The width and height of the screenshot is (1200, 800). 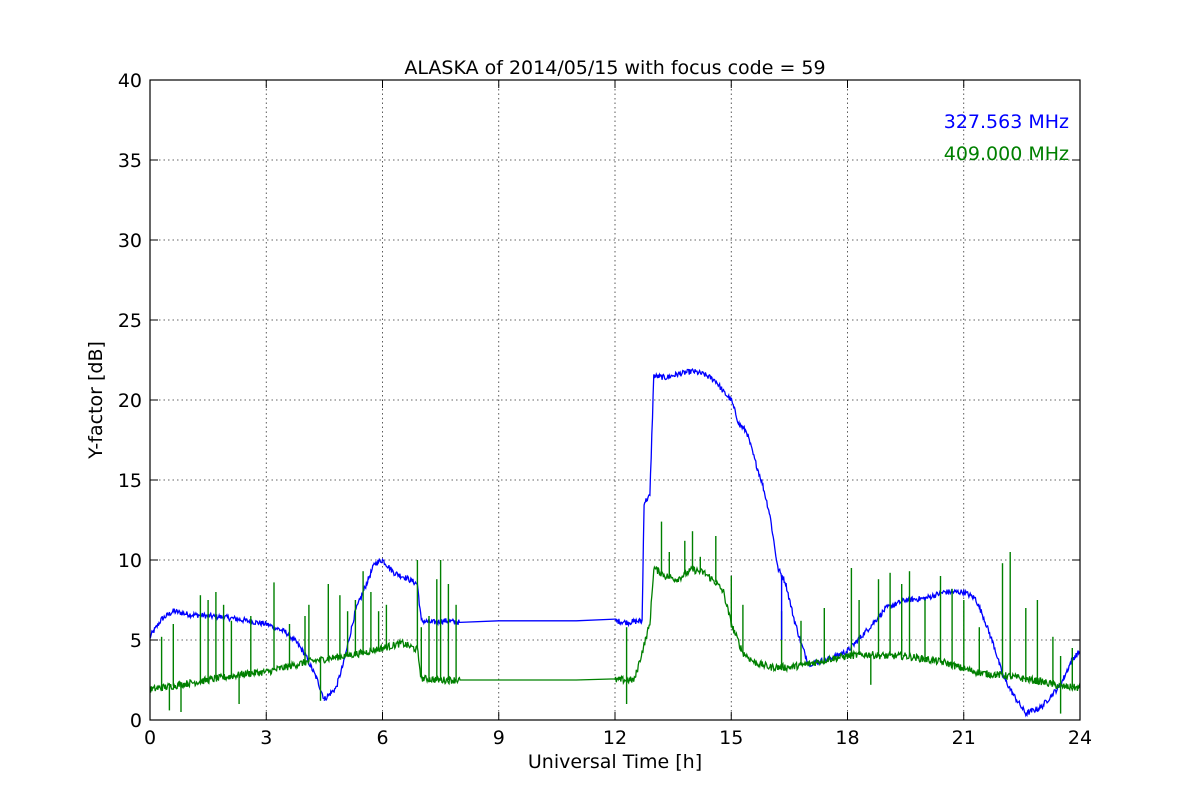 I want to click on legend: 327.563 MHz 409.000 MHz, so click(x=1006, y=138).